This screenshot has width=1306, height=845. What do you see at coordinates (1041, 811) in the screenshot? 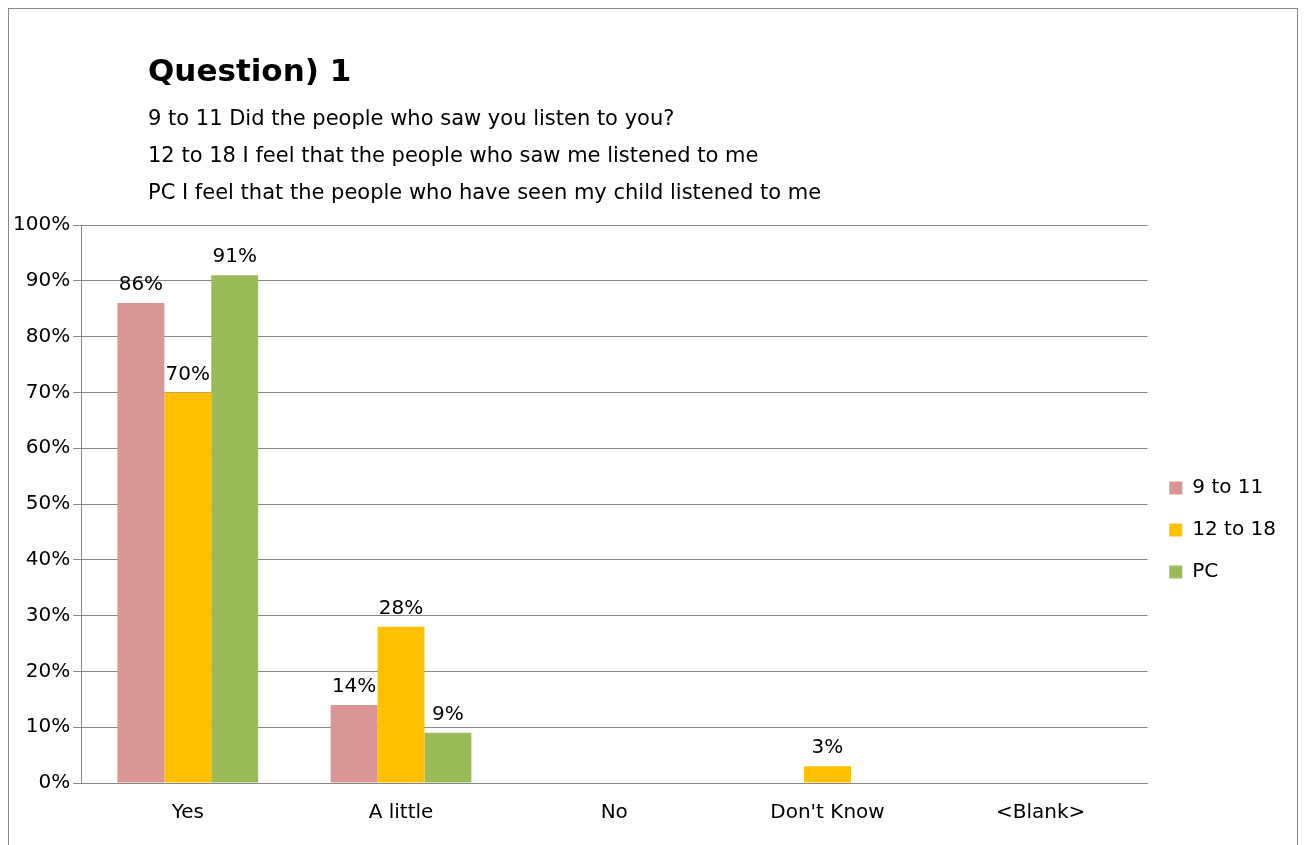
I see `x-tick-label: <Blank>` at bounding box center [1041, 811].